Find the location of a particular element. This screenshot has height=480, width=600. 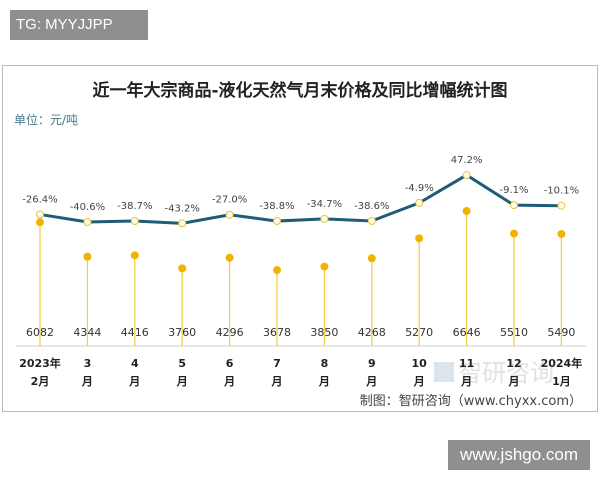

x-tick-label: 7 is located at coordinates (277, 363).